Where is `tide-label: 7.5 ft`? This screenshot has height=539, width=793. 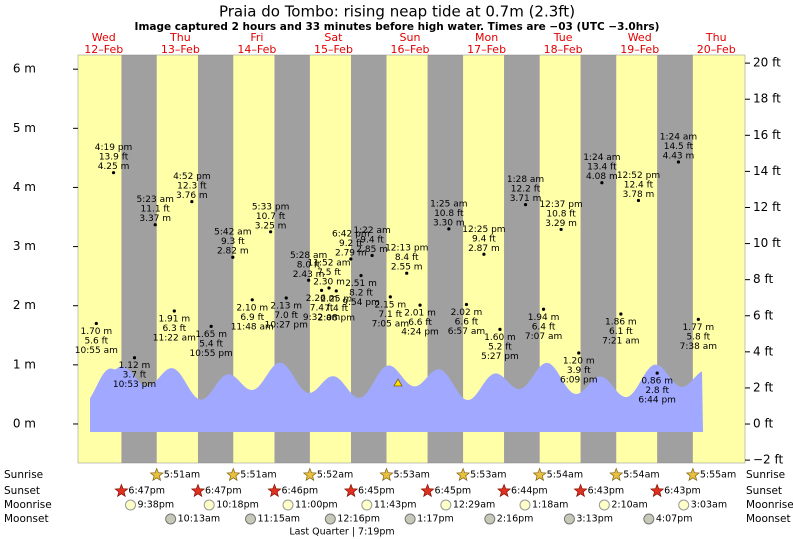
tide-label: 7.5 ft is located at coordinates (329, 273).